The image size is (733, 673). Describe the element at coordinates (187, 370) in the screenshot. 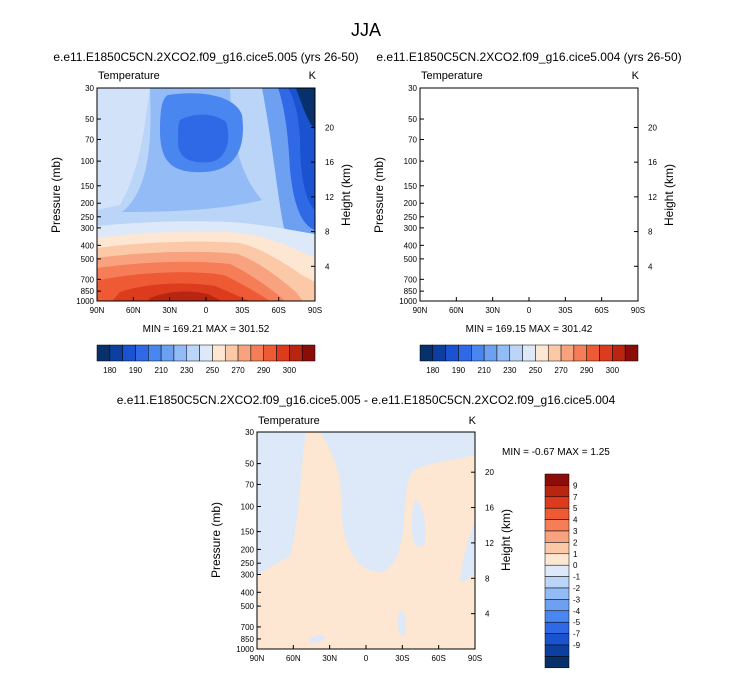

I see `colorbar-label: 230` at that location.